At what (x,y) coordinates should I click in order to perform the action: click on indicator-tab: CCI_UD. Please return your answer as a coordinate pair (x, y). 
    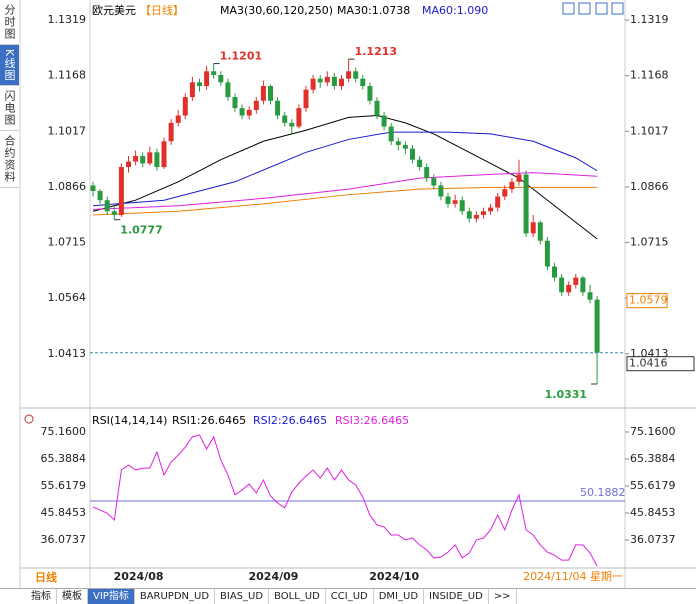
    Looking at the image, I should click on (350, 596).